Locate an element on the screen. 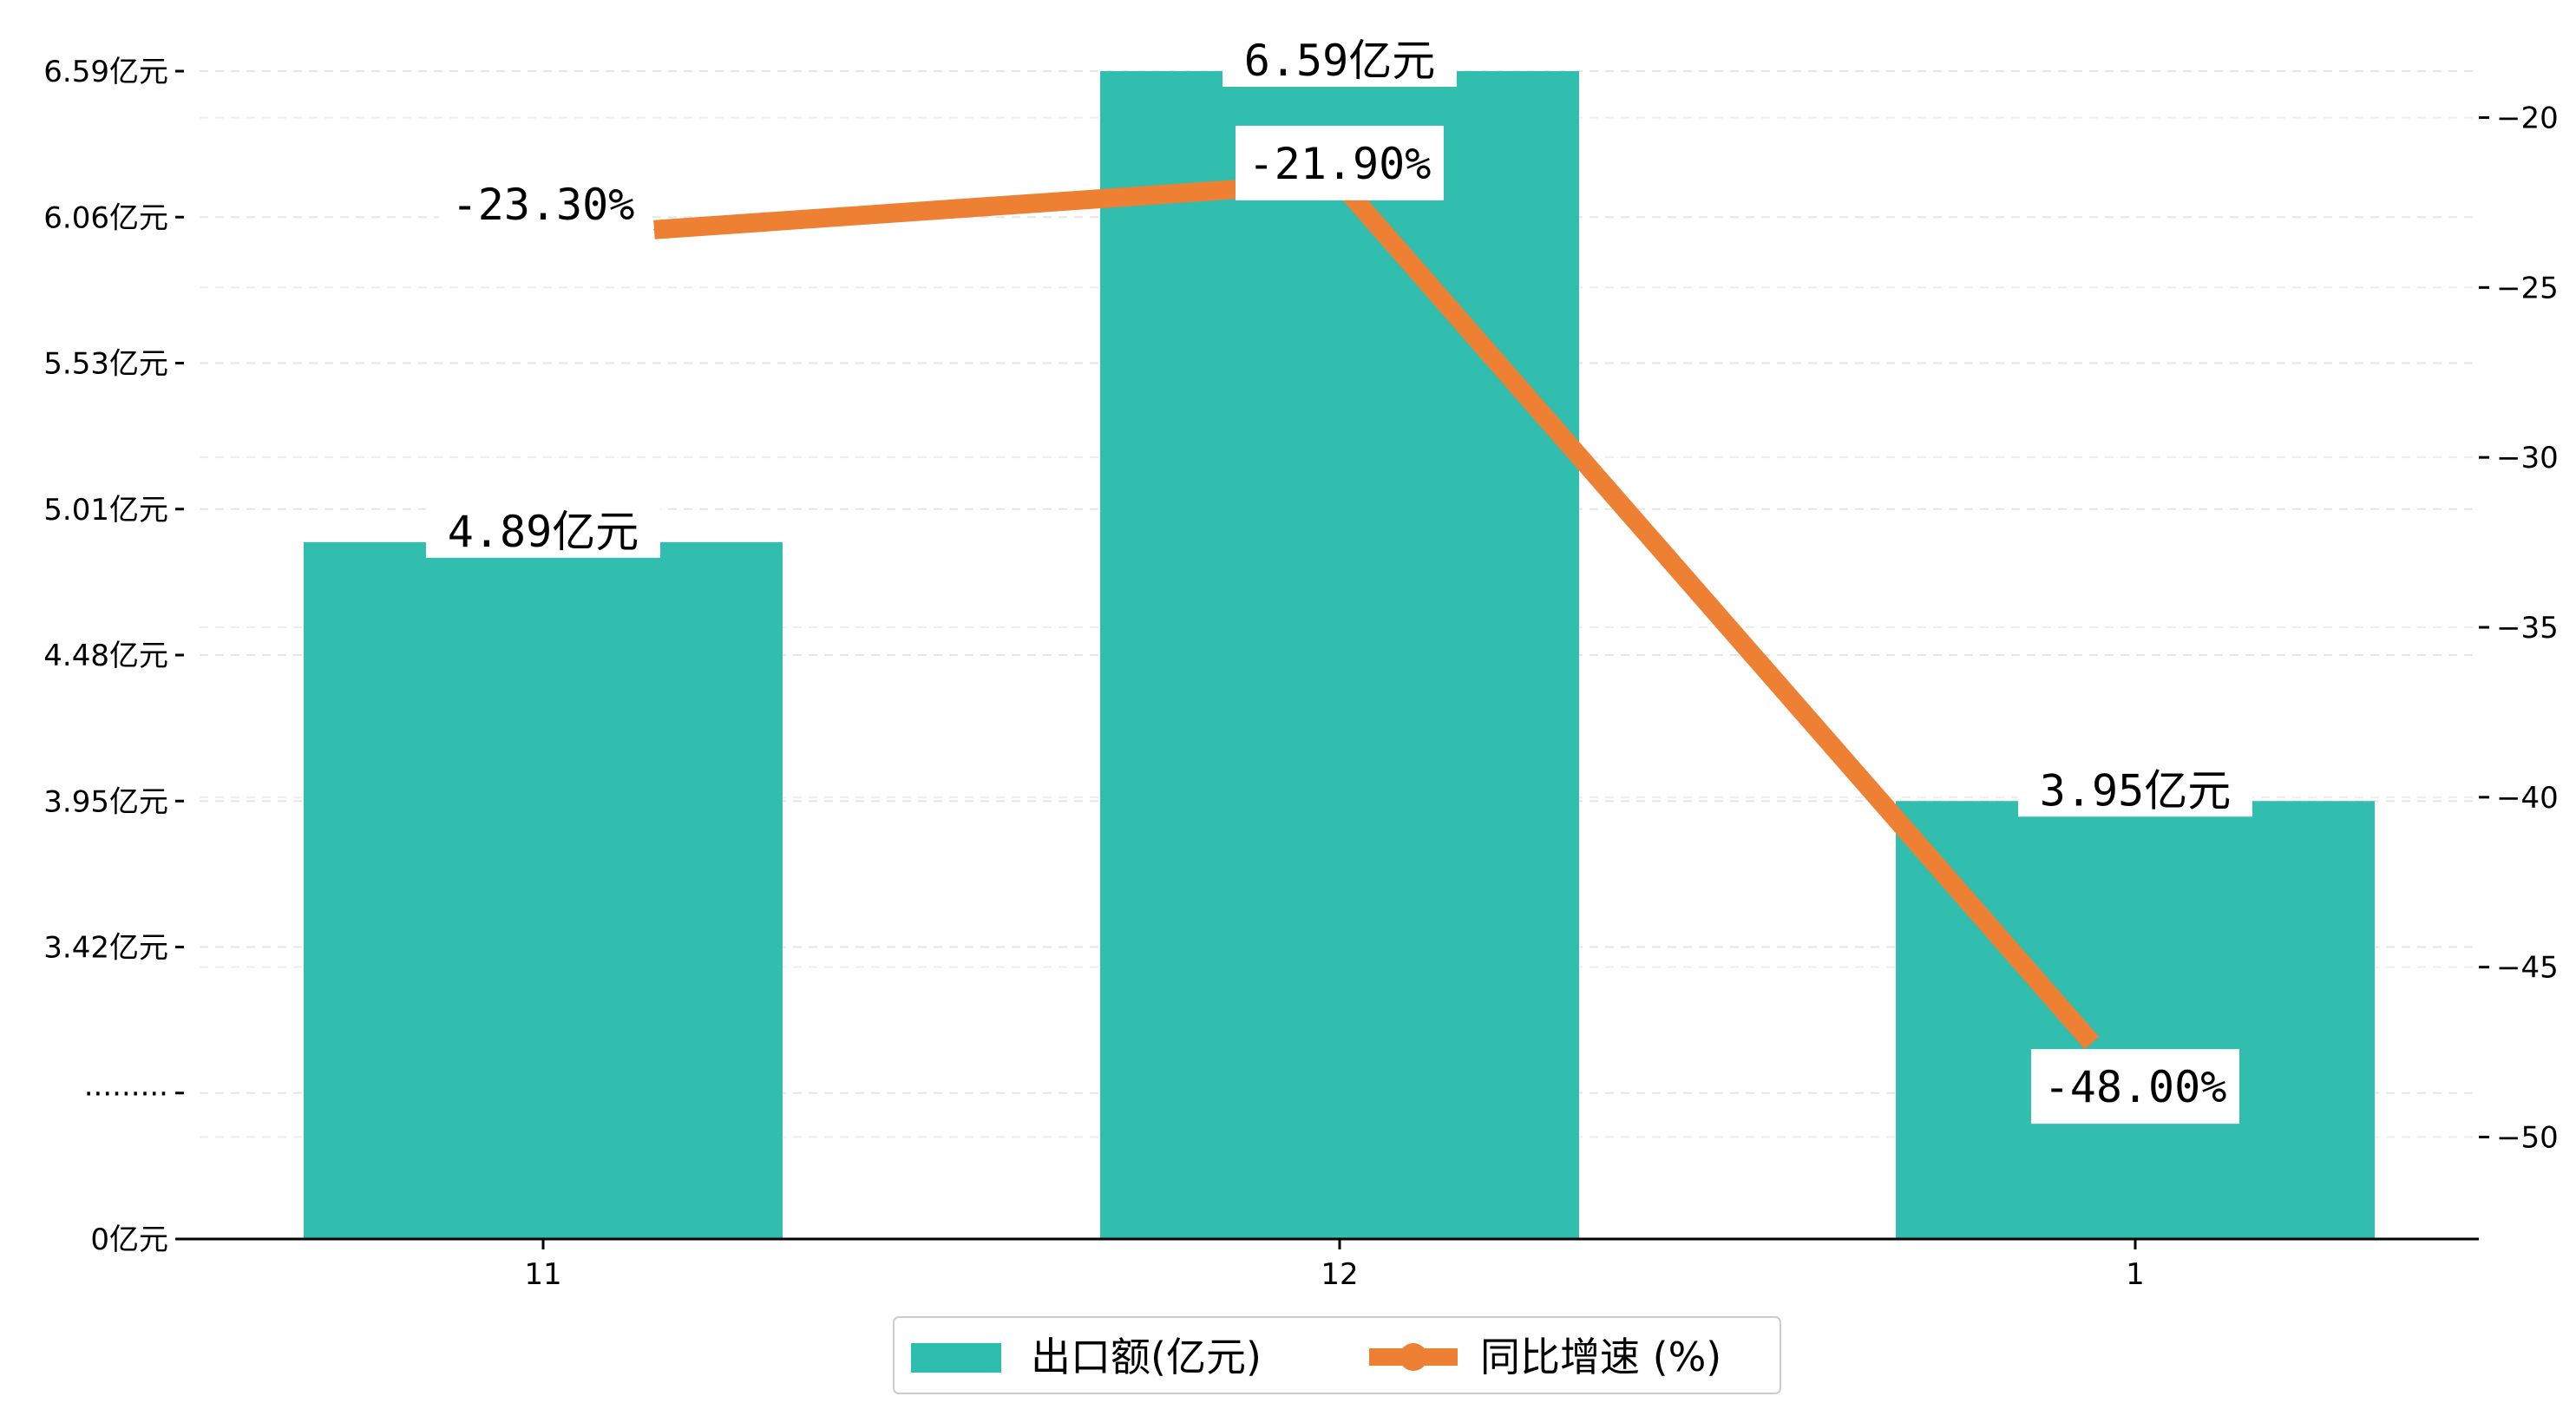  legend-line-marker is located at coordinates (1413, 1357).